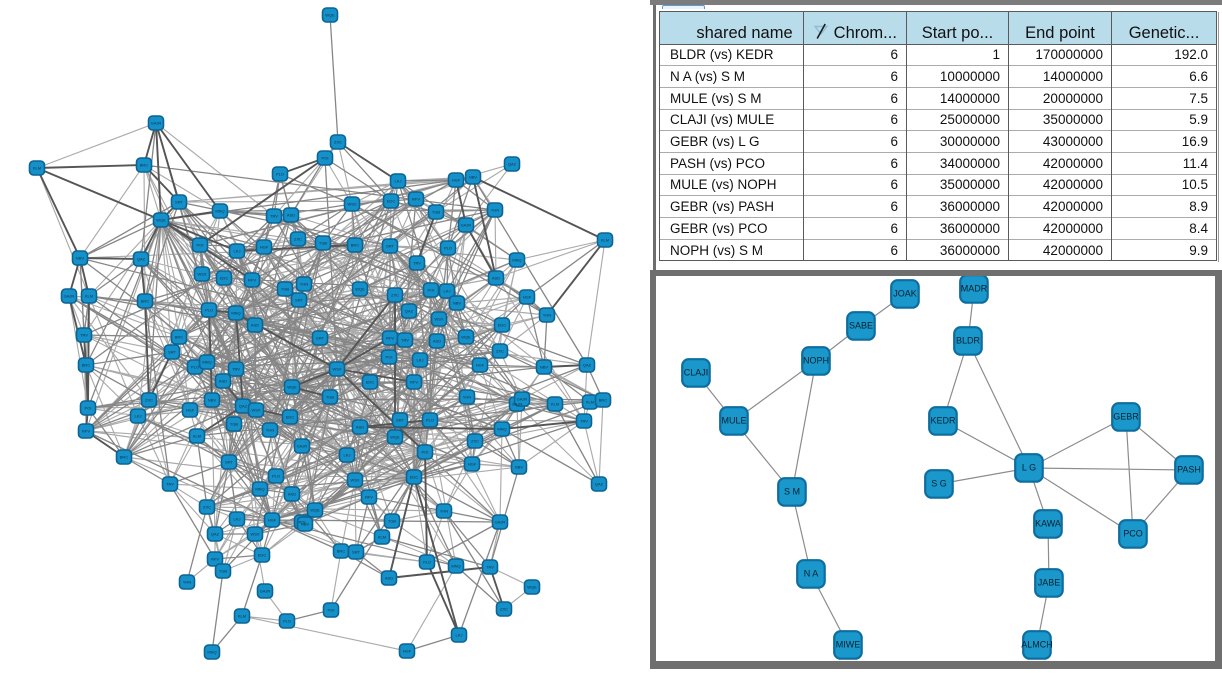 The width and height of the screenshot is (1222, 674). Describe the element at coordinates (1049, 583) in the screenshot. I see `svg-text: JABE` at that location.